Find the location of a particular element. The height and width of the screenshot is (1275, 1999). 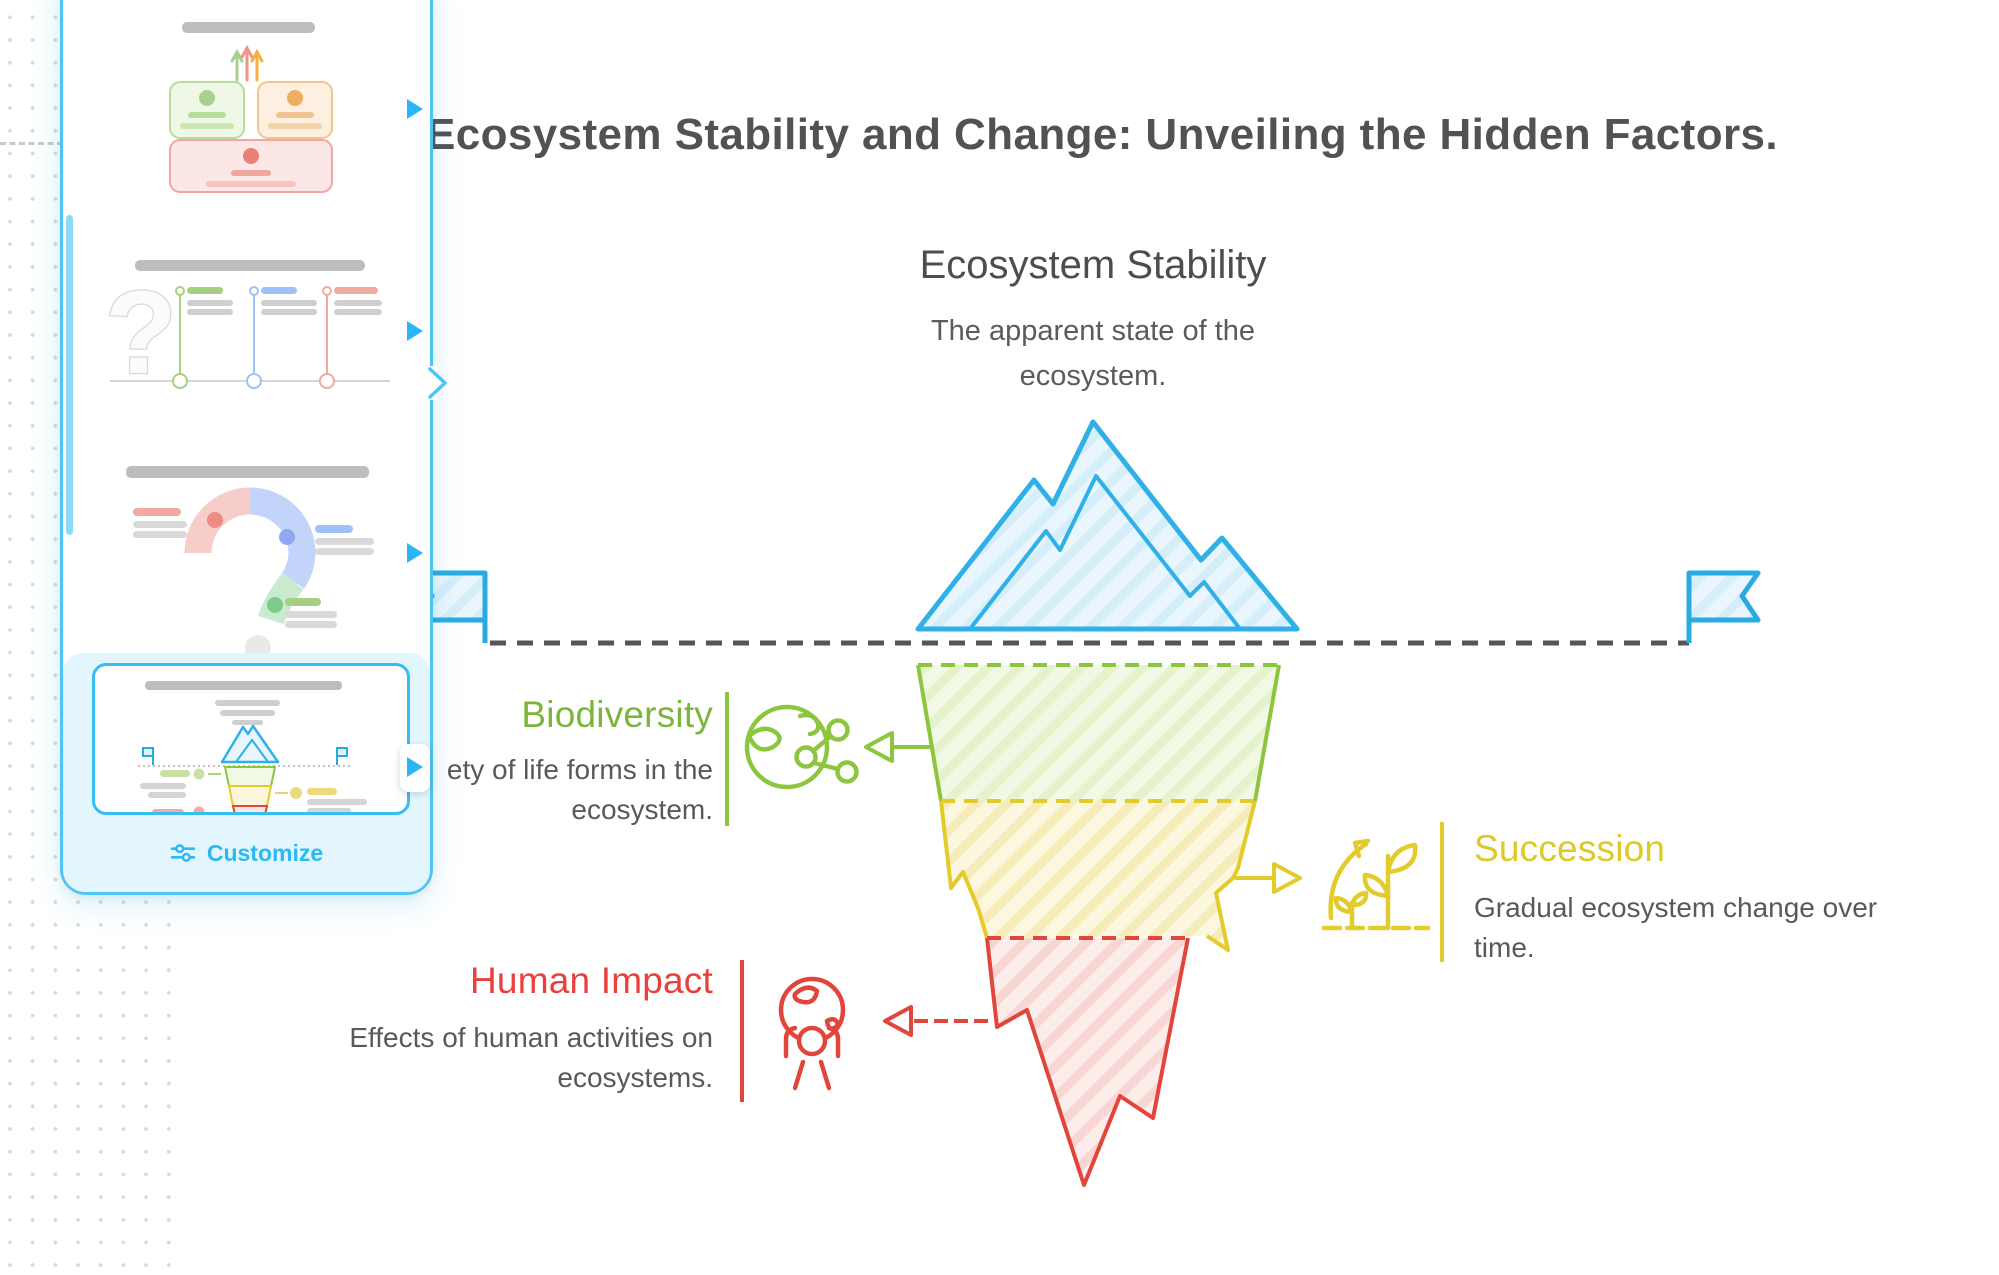

customize-label: Customize is located at coordinates (265, 852).